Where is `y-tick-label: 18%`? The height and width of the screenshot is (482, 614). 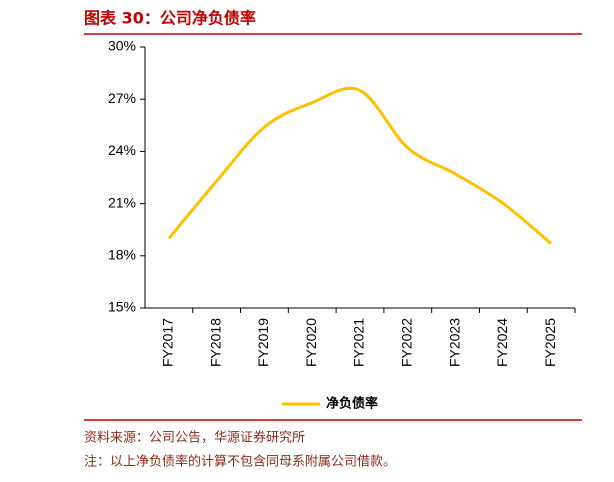
y-tick-label: 18% is located at coordinates (122, 255).